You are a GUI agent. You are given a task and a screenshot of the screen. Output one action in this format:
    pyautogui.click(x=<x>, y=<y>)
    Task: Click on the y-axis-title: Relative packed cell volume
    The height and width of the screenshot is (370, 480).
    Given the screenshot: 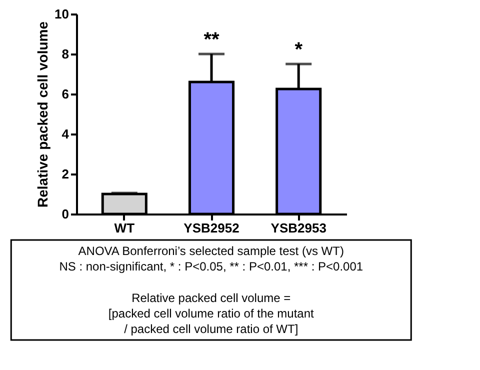 What is the action you would take?
    pyautogui.click(x=42, y=114)
    